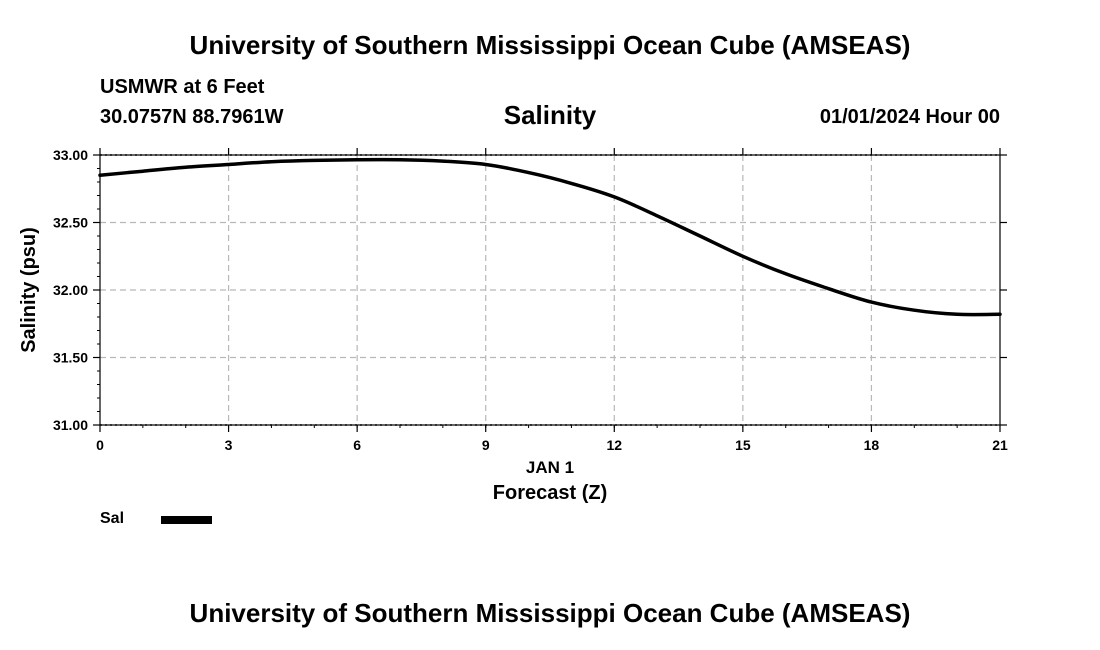  Describe the element at coordinates (550, 115) in the screenshot. I see `variable-title: Salinity` at that location.